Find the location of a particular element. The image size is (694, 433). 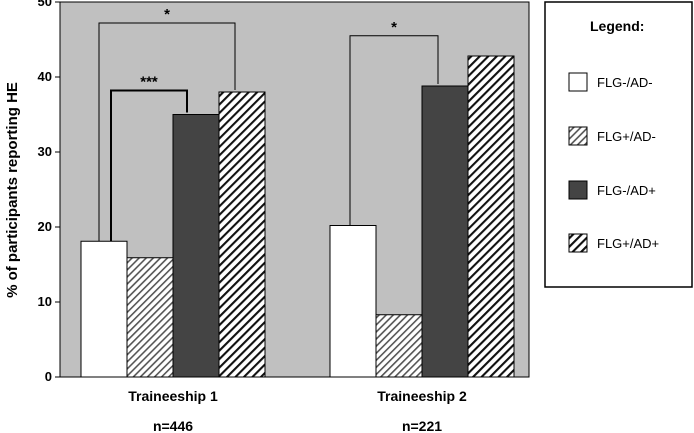

y-tick-label: 50 is located at coordinates (45, 4).